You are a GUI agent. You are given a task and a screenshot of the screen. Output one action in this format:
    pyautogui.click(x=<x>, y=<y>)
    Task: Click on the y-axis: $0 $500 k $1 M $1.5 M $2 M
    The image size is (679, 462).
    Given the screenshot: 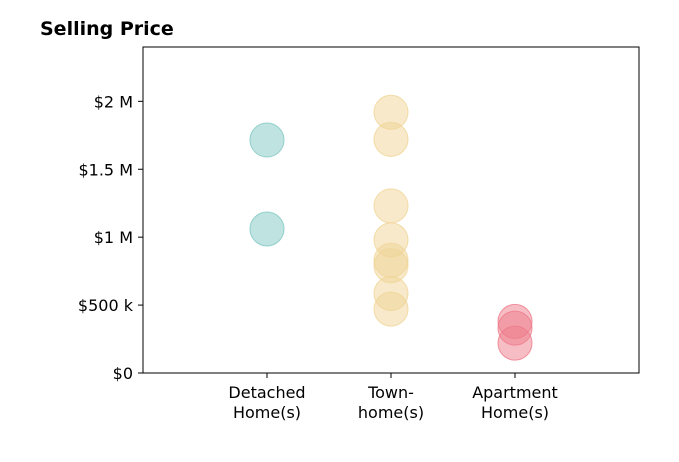 What is the action you would take?
    pyautogui.click(x=110, y=237)
    